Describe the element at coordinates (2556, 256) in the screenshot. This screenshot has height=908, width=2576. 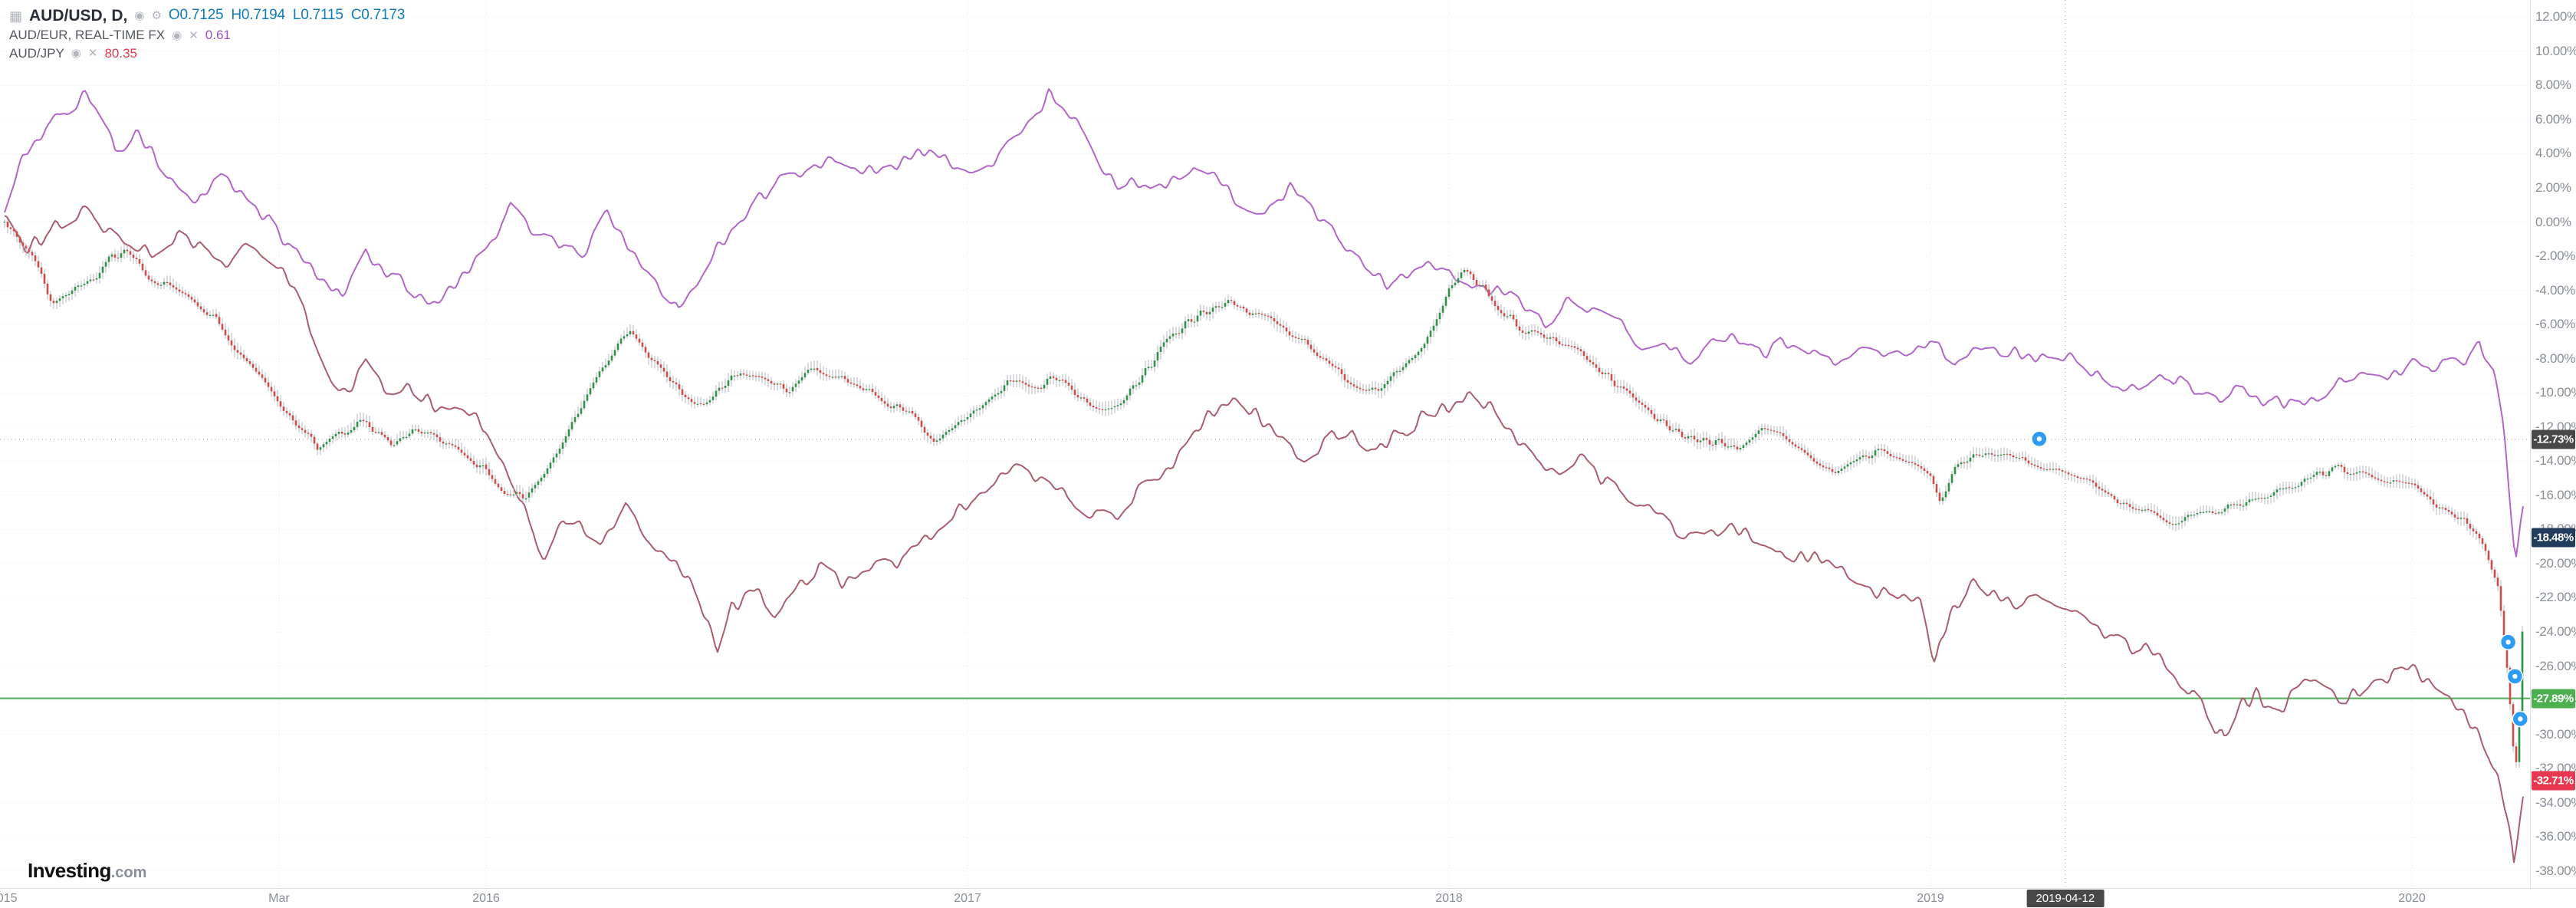
I see `price-tick: -2.00%` at that location.